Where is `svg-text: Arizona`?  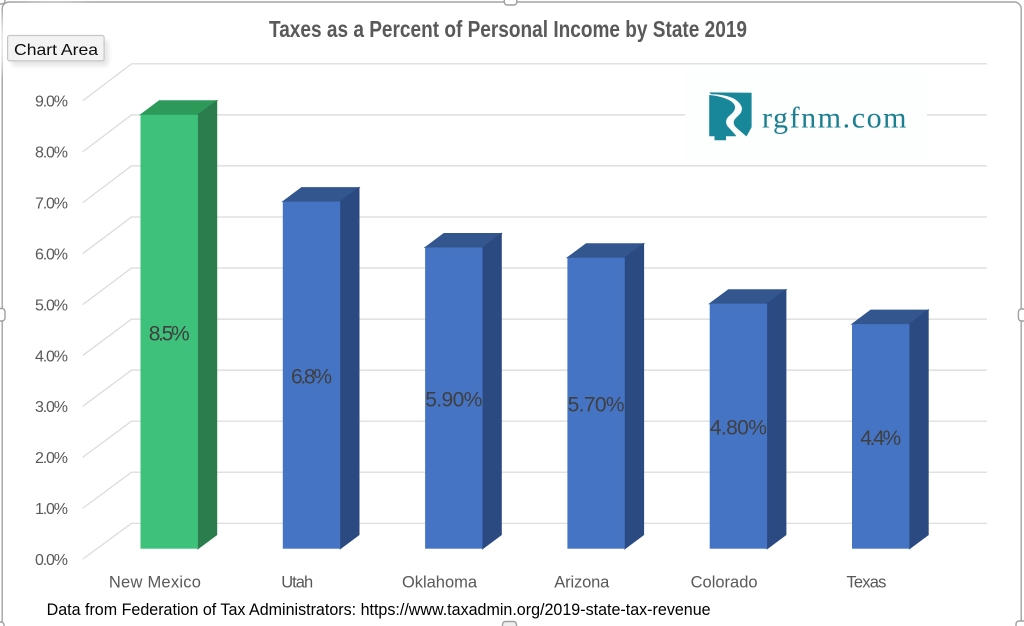 svg-text: Arizona is located at coordinates (582, 583).